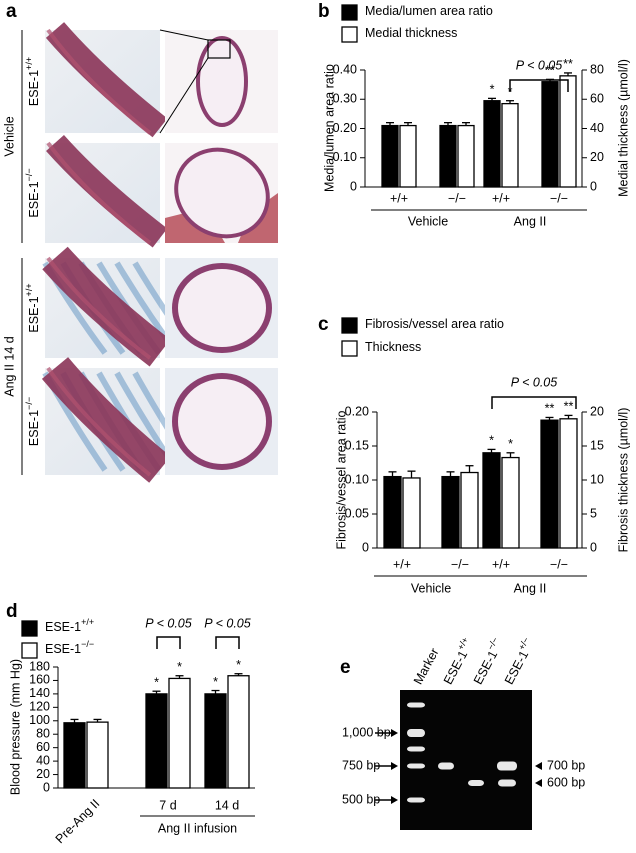 This screenshot has width=636, height=853. I want to click on y-tick-label: 80, so click(43, 734).